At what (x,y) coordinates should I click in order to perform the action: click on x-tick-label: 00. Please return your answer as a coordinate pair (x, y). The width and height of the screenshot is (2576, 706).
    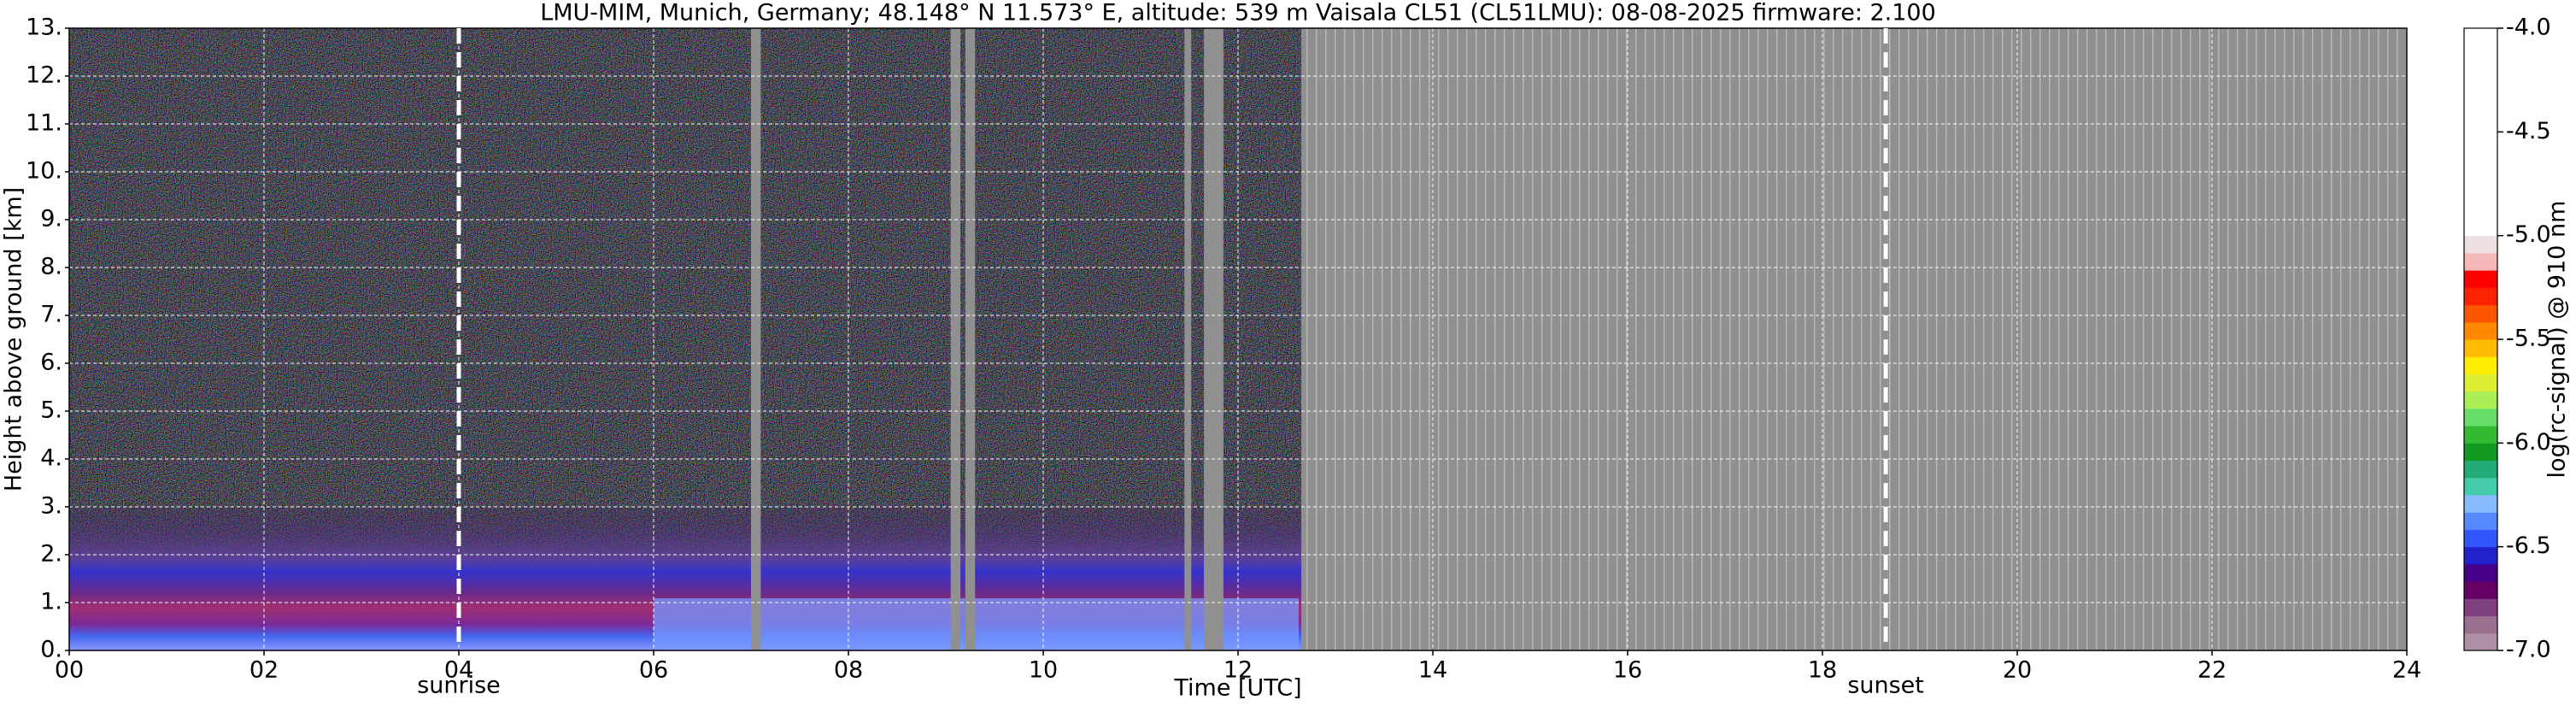
    Looking at the image, I should click on (69, 670).